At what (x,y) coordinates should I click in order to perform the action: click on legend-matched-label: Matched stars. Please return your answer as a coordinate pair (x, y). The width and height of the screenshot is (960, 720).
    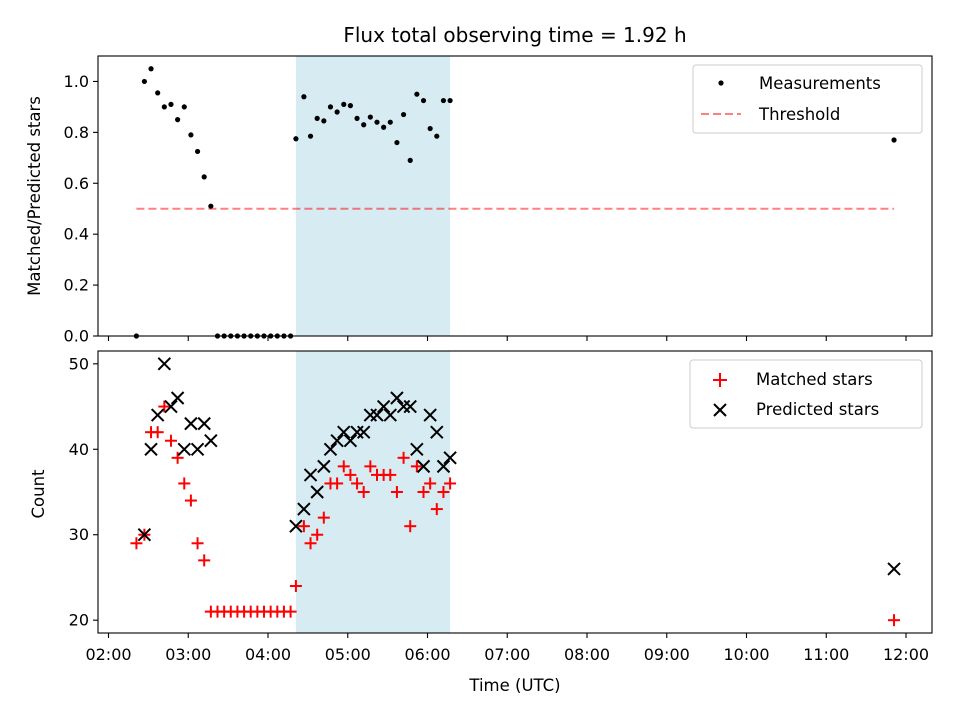
    Looking at the image, I should click on (814, 379).